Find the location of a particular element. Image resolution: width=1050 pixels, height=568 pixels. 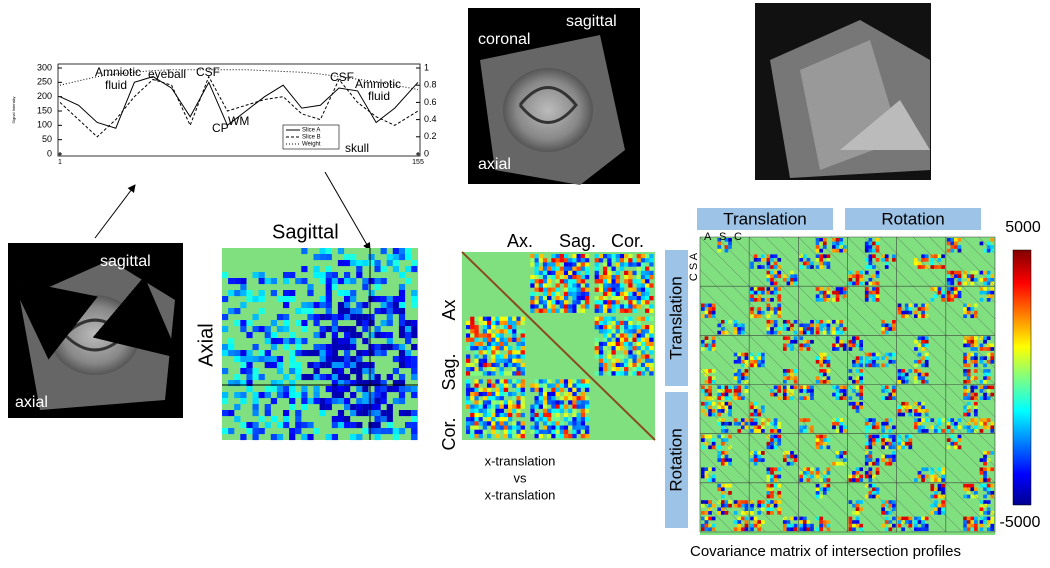

annotation: Amniotic is located at coordinates (118, 72).